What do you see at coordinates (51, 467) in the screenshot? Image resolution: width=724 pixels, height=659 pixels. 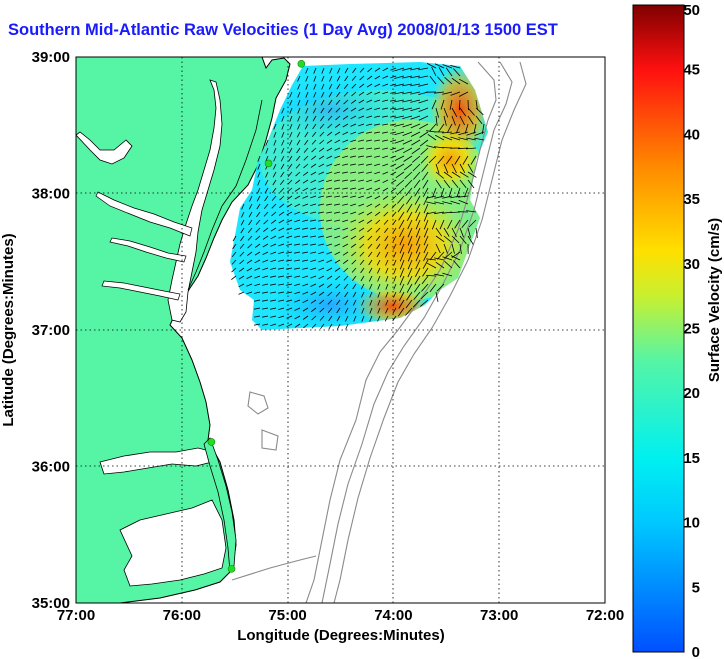 I see `y-tick-label: 36:00` at bounding box center [51, 467].